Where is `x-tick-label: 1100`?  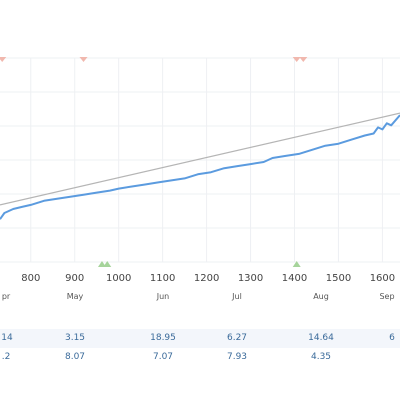 x-tick-label: 1100 is located at coordinates (162, 278).